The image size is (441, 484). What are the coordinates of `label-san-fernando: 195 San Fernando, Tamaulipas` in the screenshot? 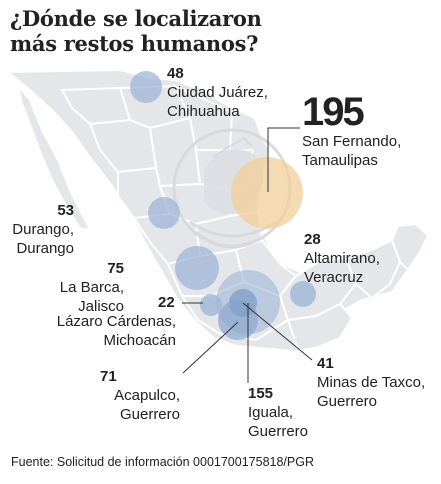 It's located at (351, 131).